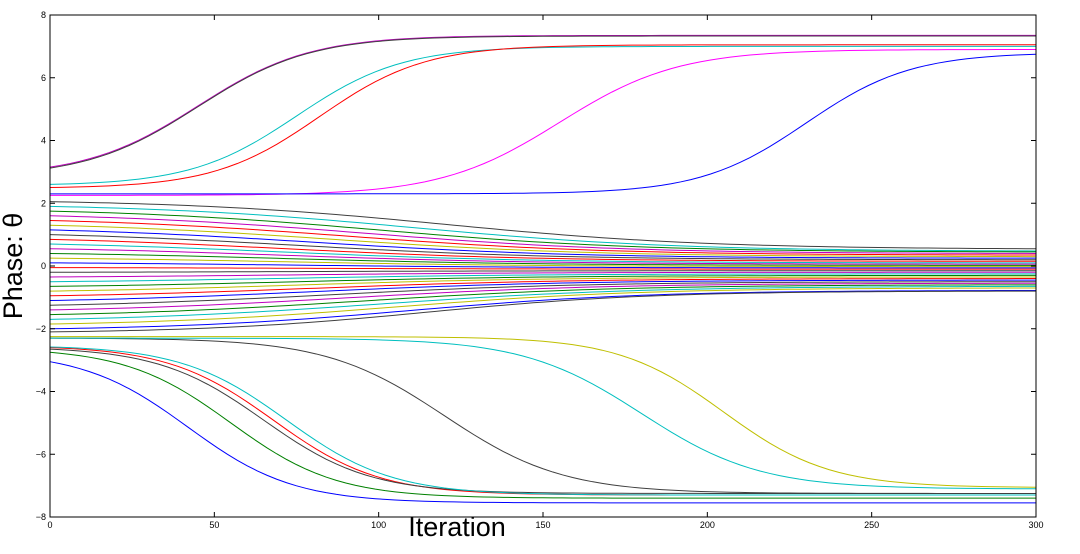  I want to click on y-tick-label: −6, so click(41, 454).